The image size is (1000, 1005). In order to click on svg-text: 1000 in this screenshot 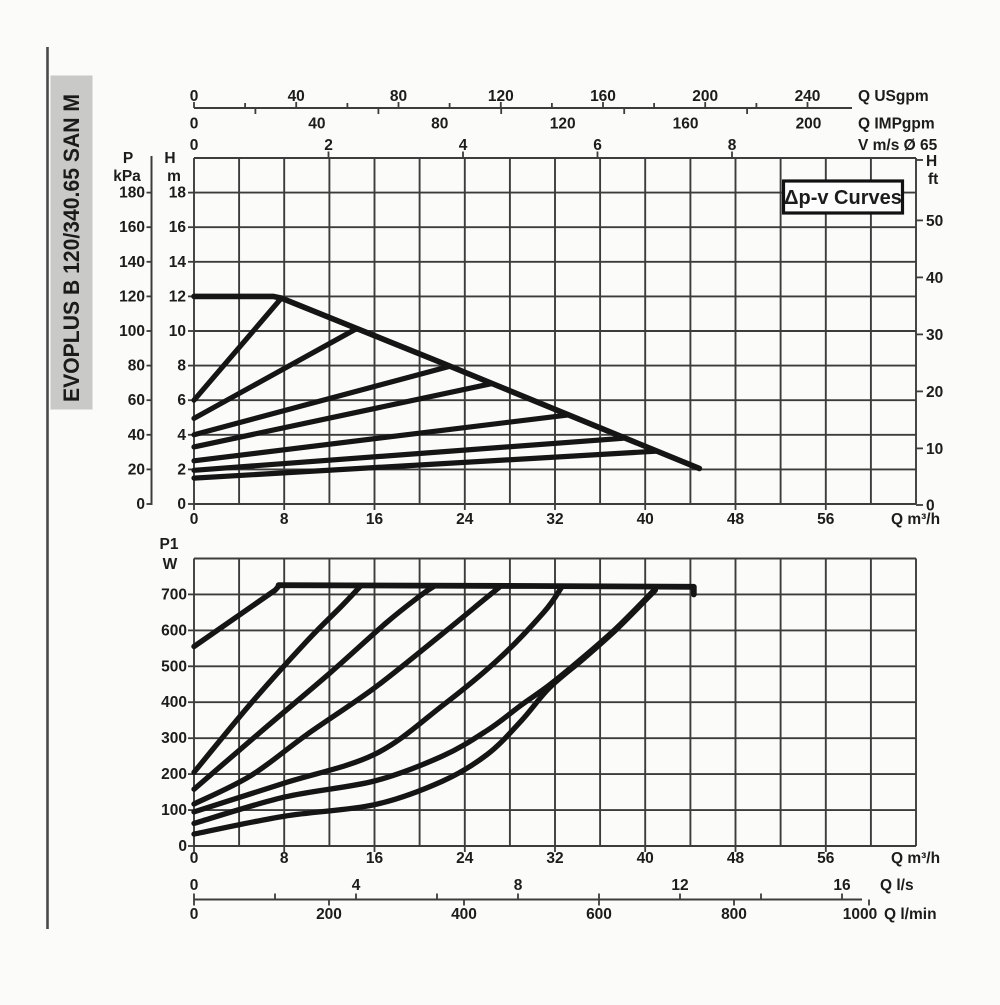, I will do `click(860, 914)`.